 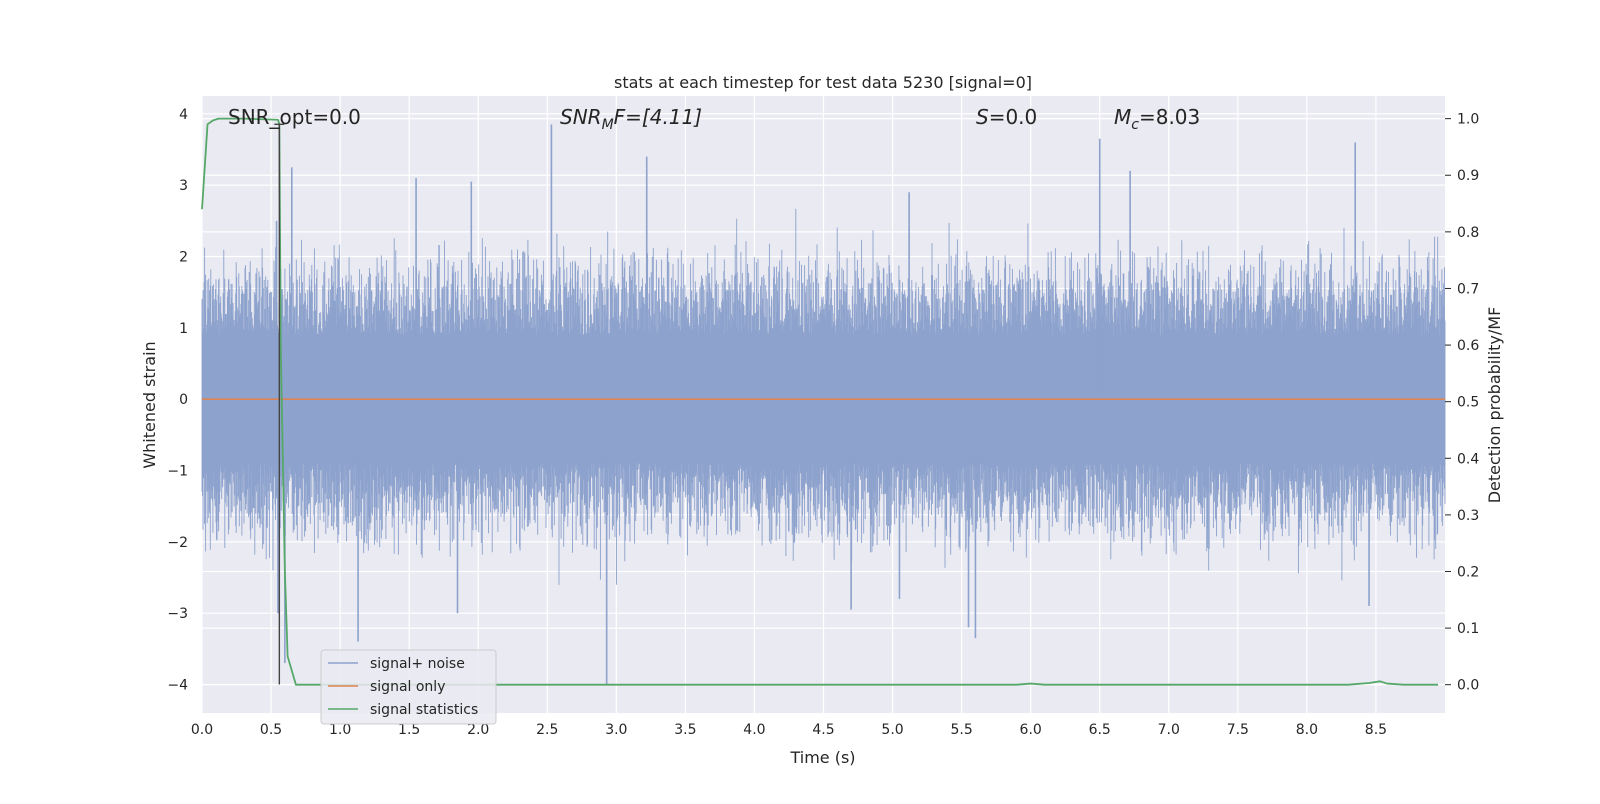 I want to click on y-tick-label-left: 2, so click(x=183, y=257).